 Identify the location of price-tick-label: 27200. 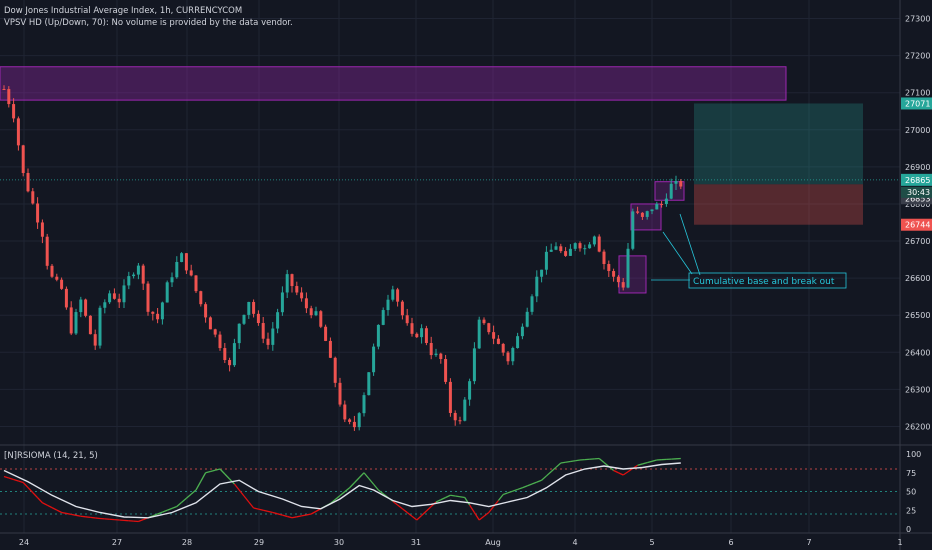
(917, 56).